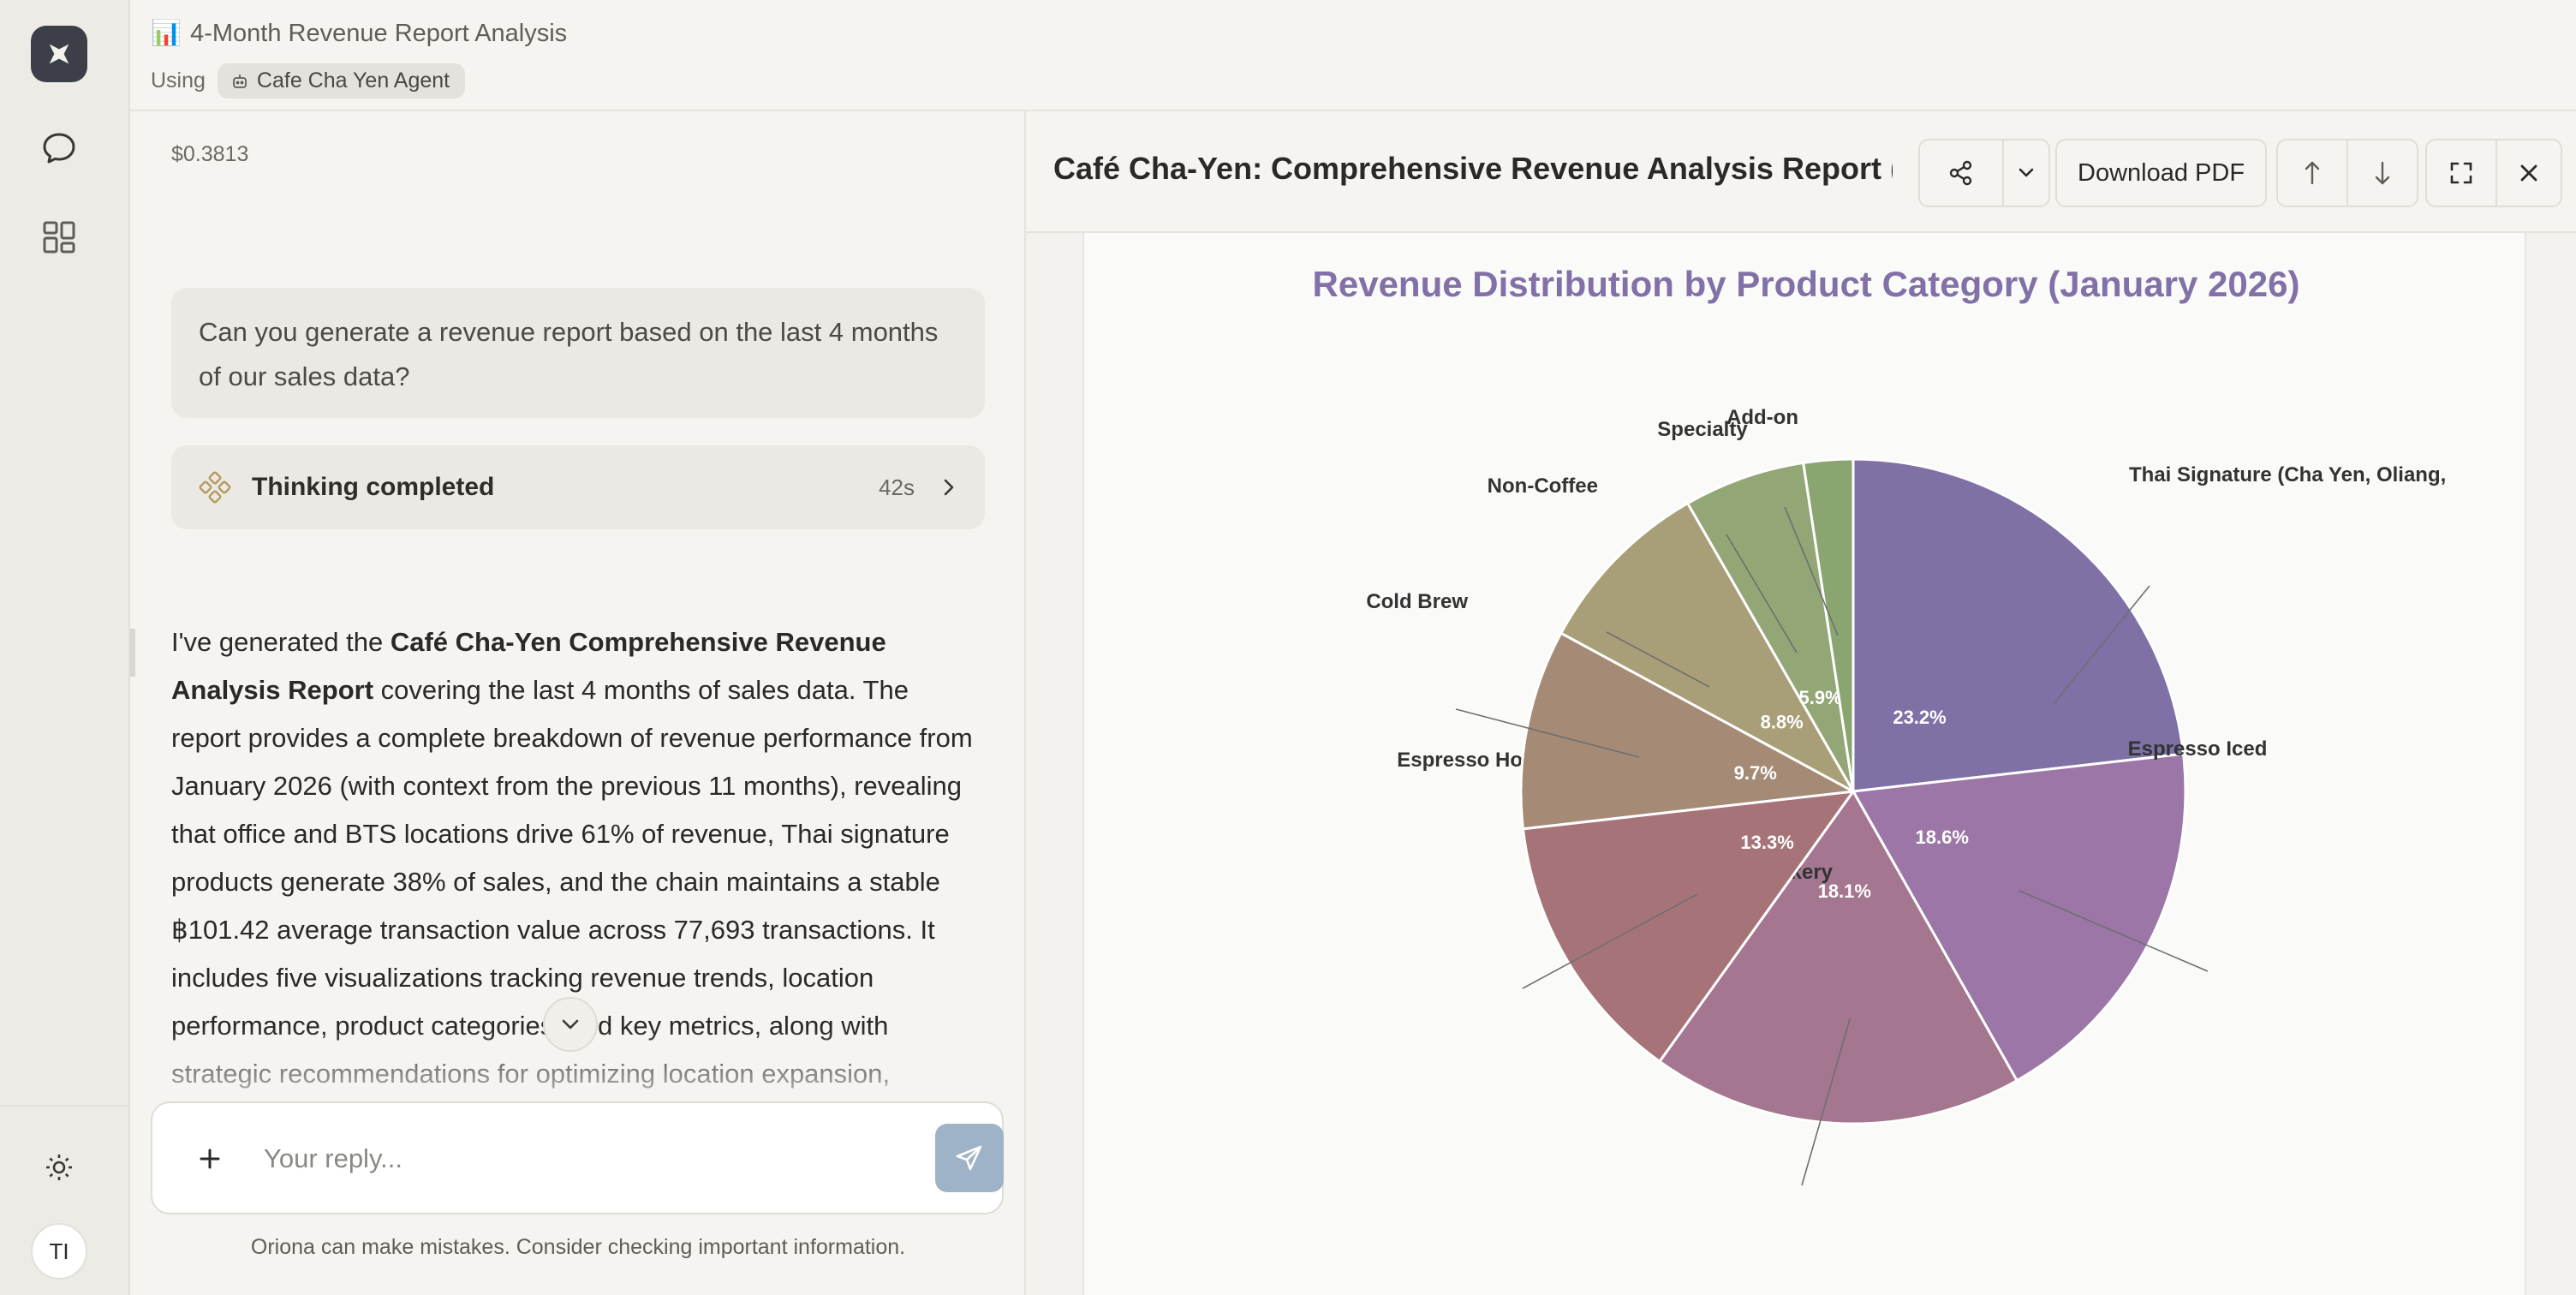 Image resolution: width=2576 pixels, height=1295 pixels. I want to click on download-pdf-button: Download PDF, so click(2161, 173).